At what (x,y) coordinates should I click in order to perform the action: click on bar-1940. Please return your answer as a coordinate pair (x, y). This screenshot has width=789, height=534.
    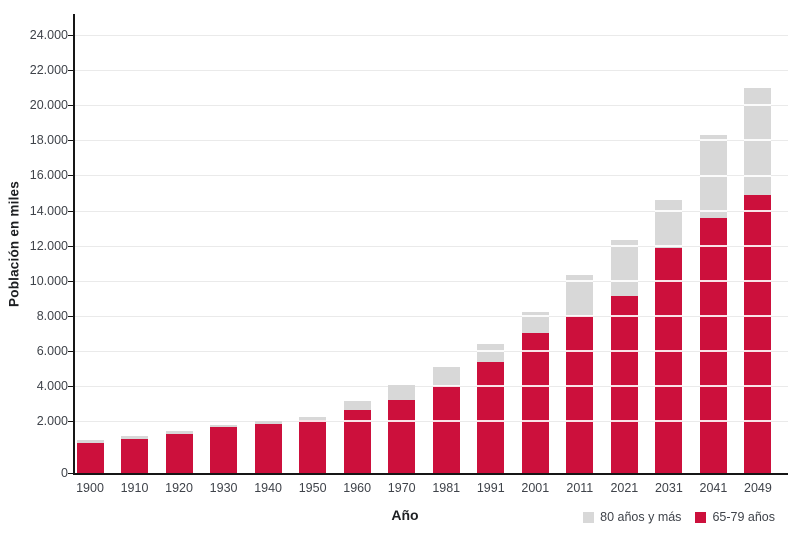
    Looking at the image, I should click on (268, 447).